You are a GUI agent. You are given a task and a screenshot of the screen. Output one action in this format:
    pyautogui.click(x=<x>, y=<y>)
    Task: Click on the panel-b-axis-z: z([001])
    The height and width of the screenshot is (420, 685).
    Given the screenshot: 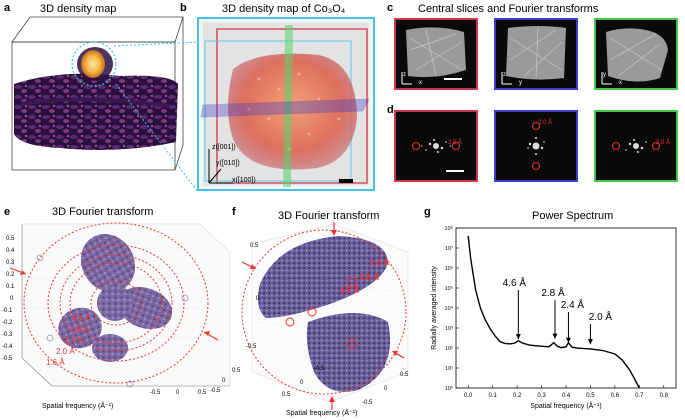 What is the action you would take?
    pyautogui.click(x=224, y=147)
    